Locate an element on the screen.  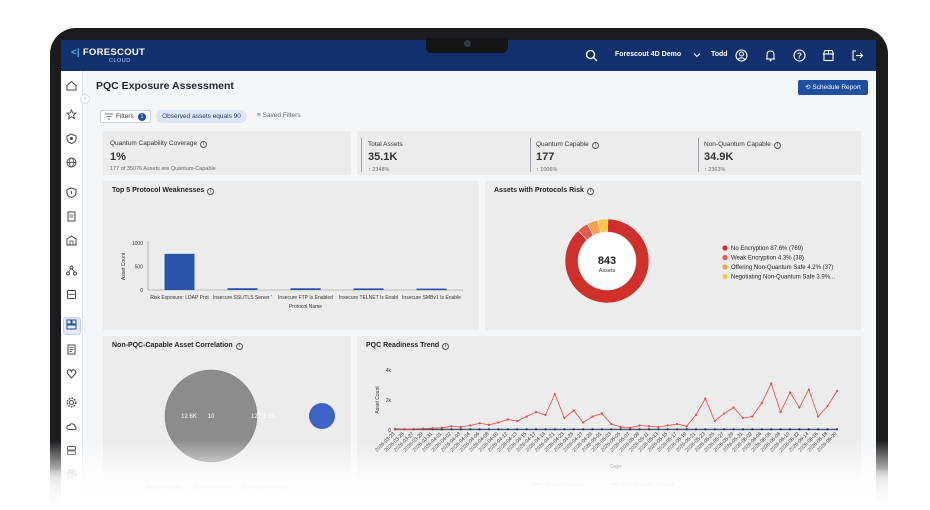
store-icon is located at coordinates (828, 55).